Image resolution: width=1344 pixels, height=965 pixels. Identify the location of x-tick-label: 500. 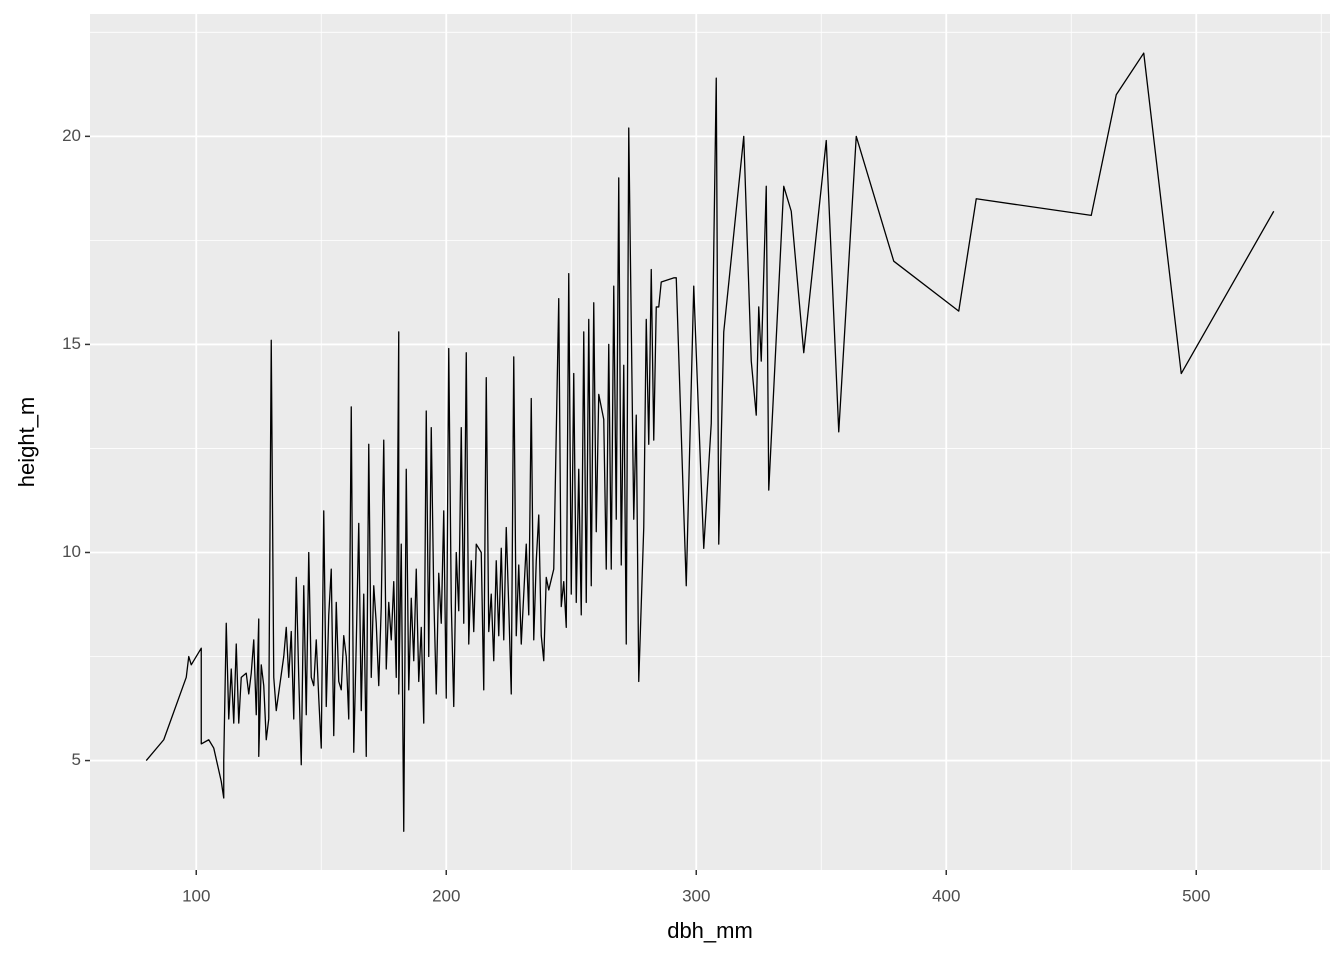
(1196, 895).